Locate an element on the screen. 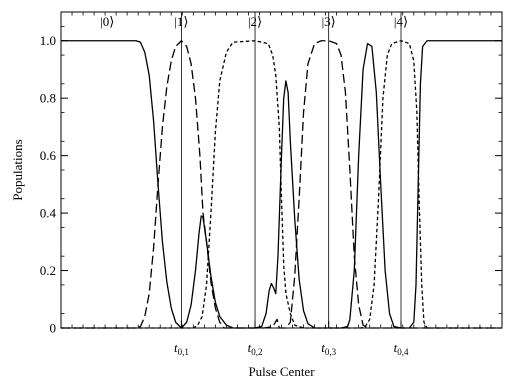 The image size is (508, 381). state-label-4: |4⟩ is located at coordinates (401, 21).